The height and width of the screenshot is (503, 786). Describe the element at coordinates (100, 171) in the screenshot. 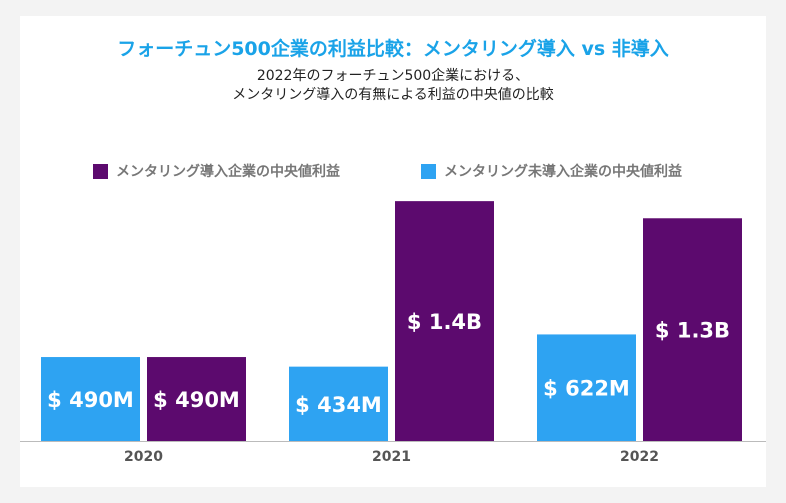

I see `legend-swatch-mentored` at that location.